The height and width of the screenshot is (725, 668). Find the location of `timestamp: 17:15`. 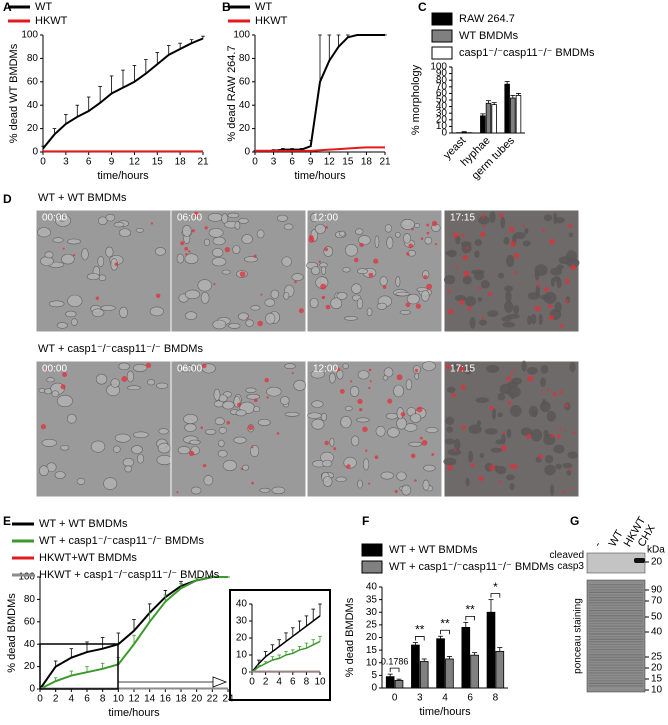

timestamp: 17:15 is located at coordinates (462, 218).